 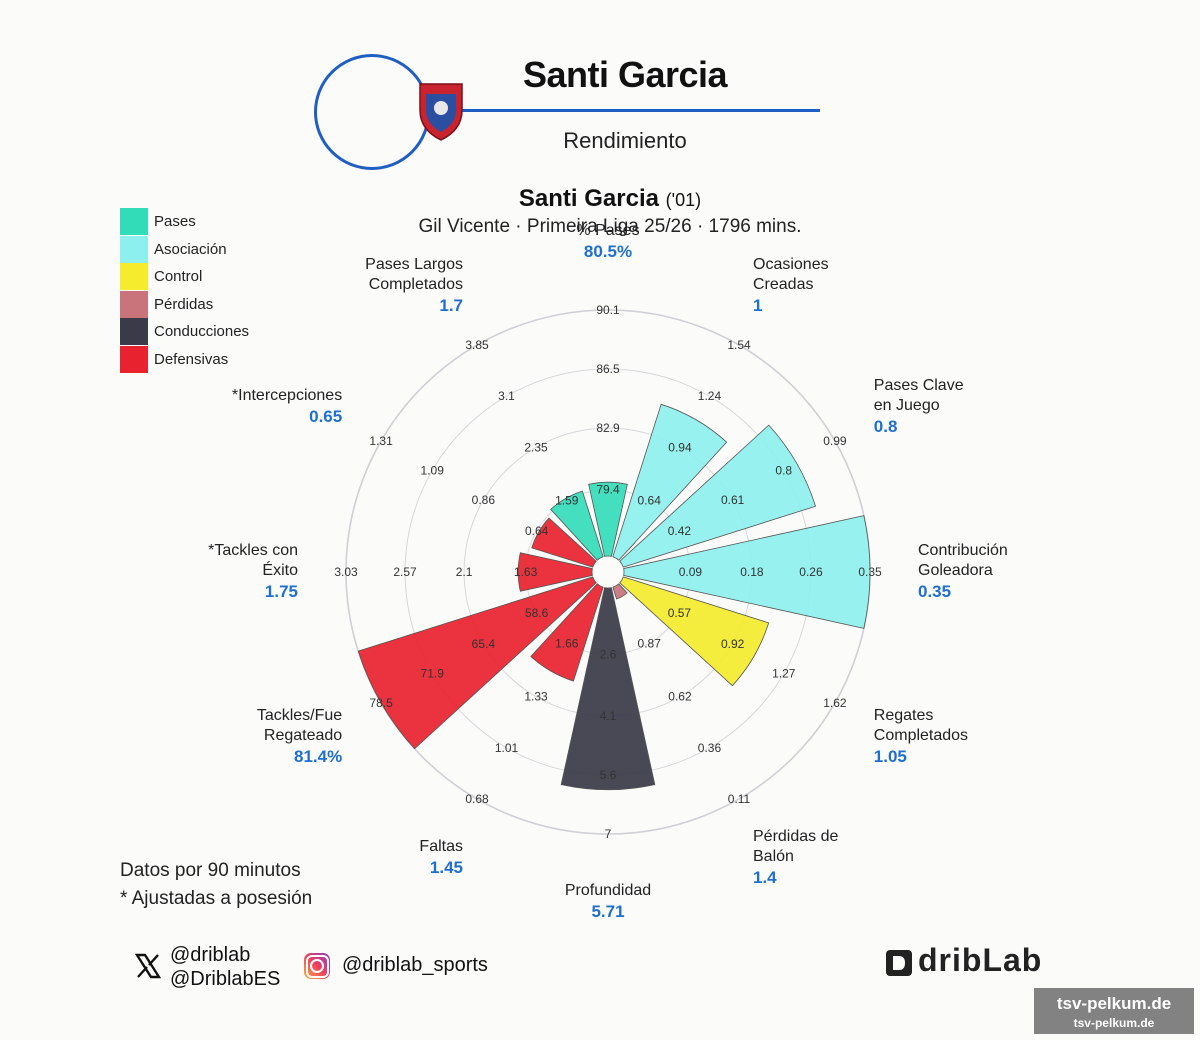 What do you see at coordinates (608, 251) in the screenshot?
I see `metric-value: 80.5%` at bounding box center [608, 251].